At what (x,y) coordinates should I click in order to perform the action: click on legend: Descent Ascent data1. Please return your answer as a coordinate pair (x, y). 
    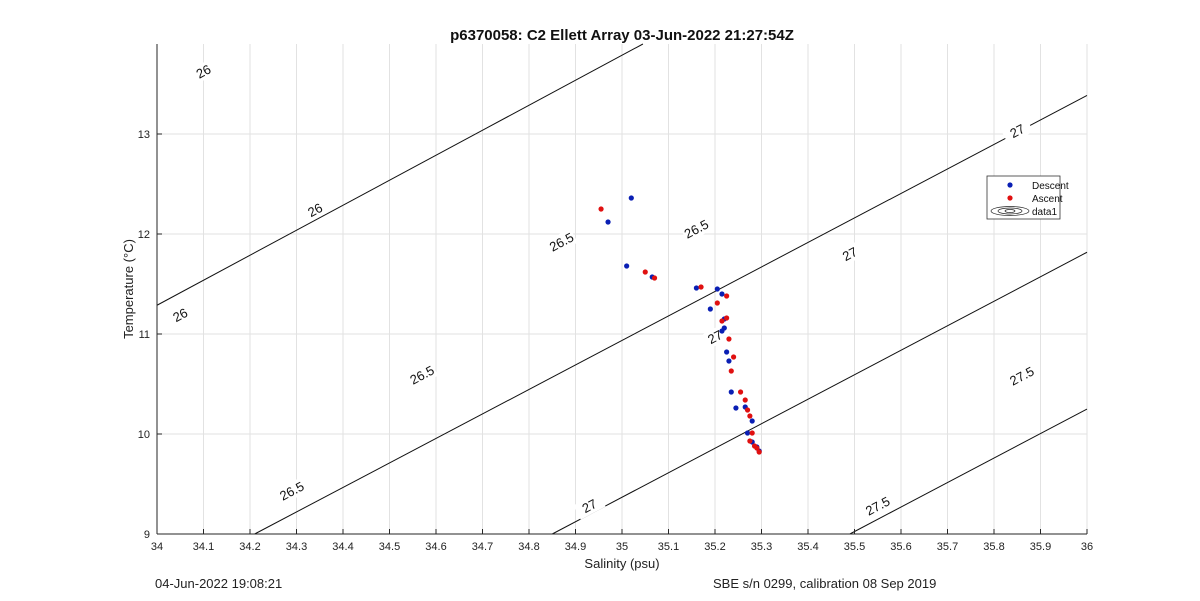
    Looking at the image, I should click on (1027, 197).